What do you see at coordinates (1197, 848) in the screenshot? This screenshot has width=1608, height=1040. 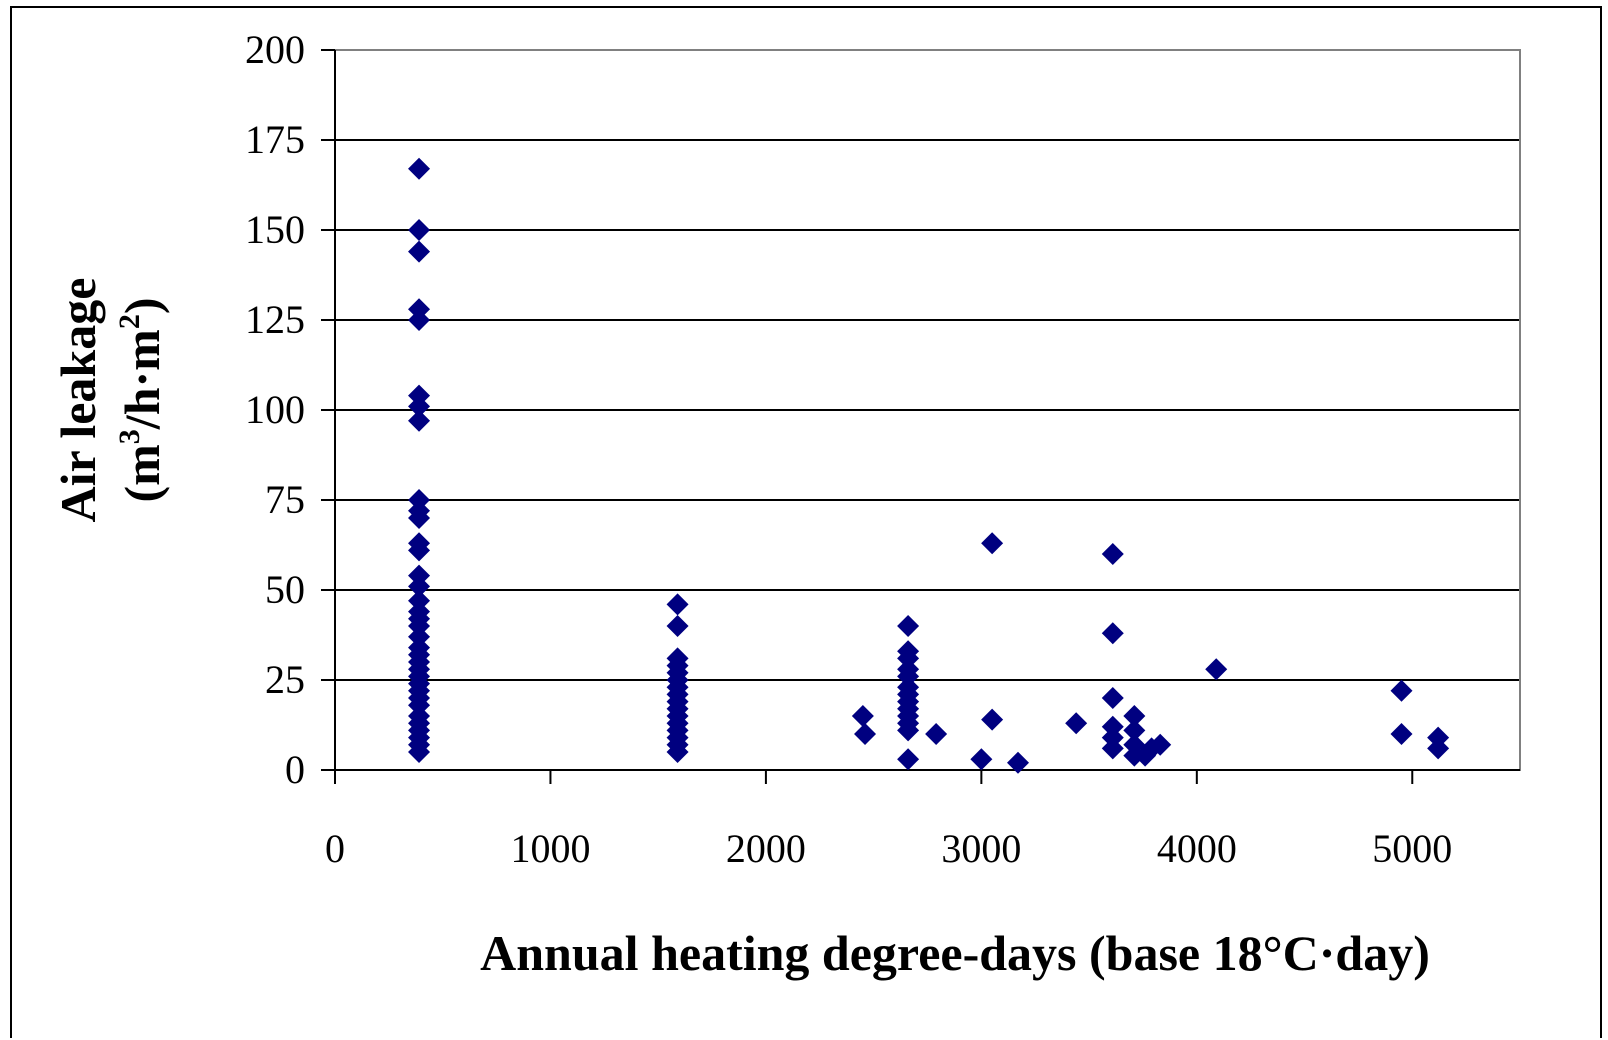 I see `x-tick-label: 4000` at bounding box center [1197, 848].